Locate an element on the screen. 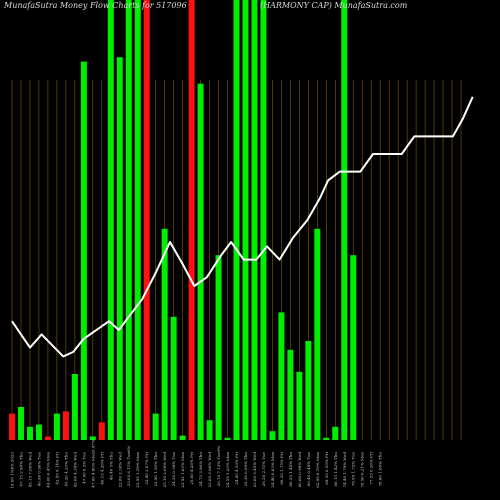  x-tick-label: 66.15 1.42% Thu is located at coordinates (335, 469).